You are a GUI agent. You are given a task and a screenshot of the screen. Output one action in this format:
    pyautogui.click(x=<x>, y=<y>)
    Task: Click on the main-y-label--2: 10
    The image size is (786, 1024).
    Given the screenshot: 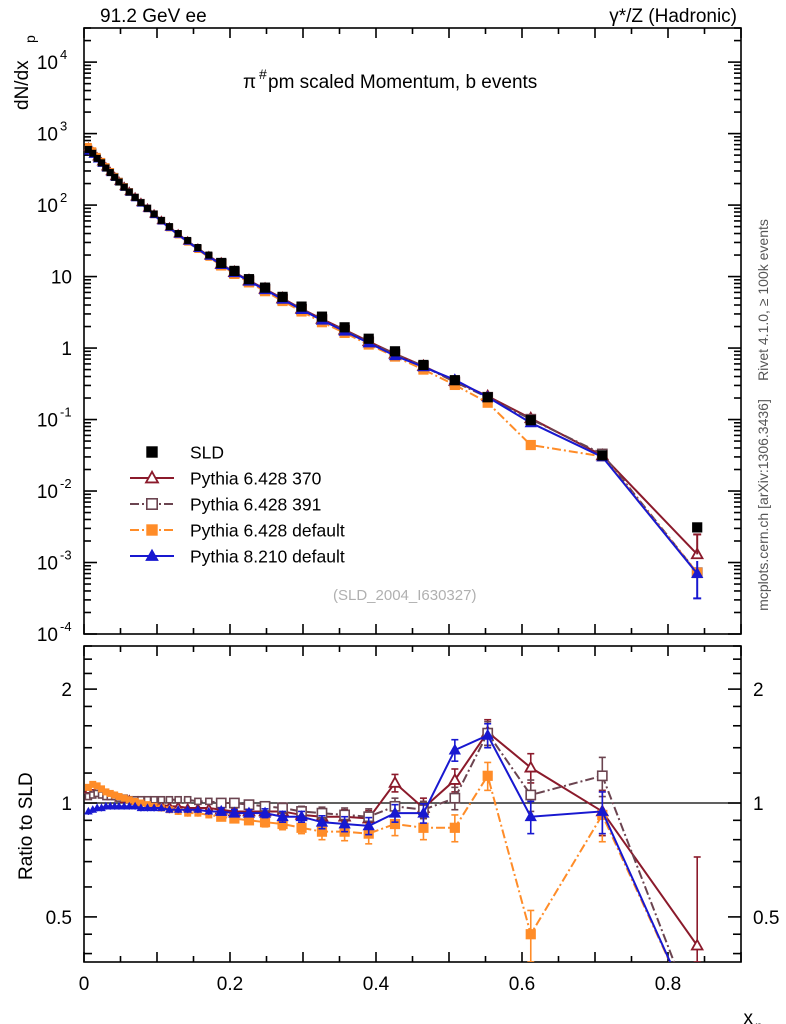 What is the action you would take?
    pyautogui.click(x=47, y=492)
    